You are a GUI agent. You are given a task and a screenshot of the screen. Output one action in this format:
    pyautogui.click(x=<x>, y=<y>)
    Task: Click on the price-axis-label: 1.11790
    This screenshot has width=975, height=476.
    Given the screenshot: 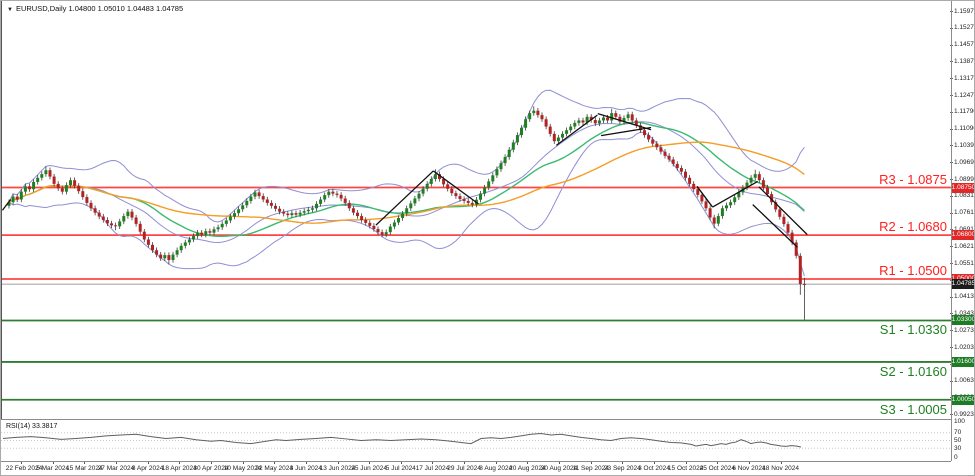 What is the action you would take?
    pyautogui.click(x=964, y=112)
    